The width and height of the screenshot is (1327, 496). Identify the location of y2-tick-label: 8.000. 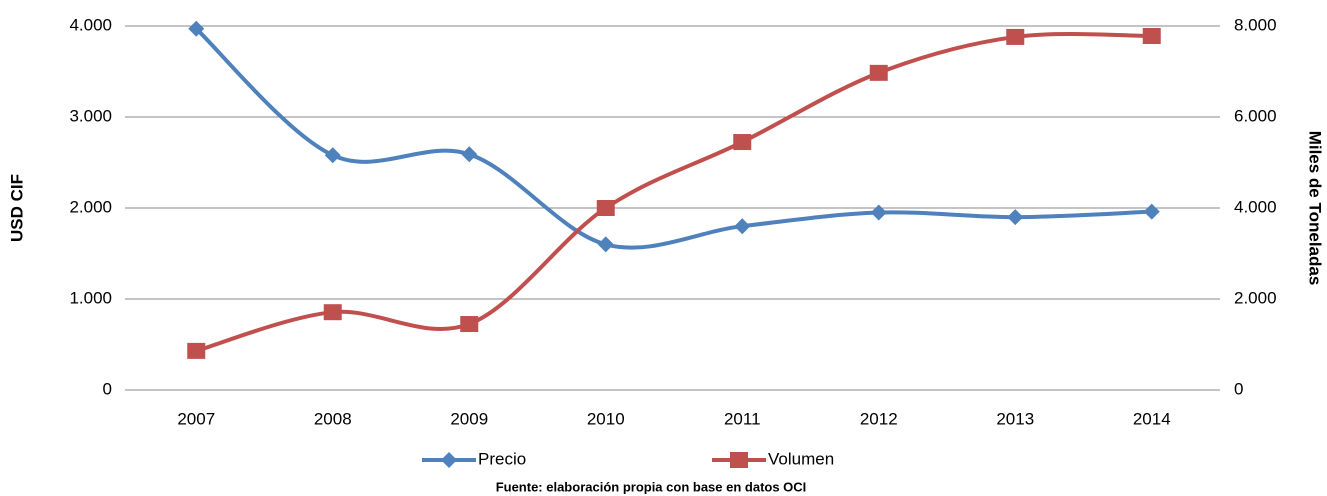
(1255, 24).